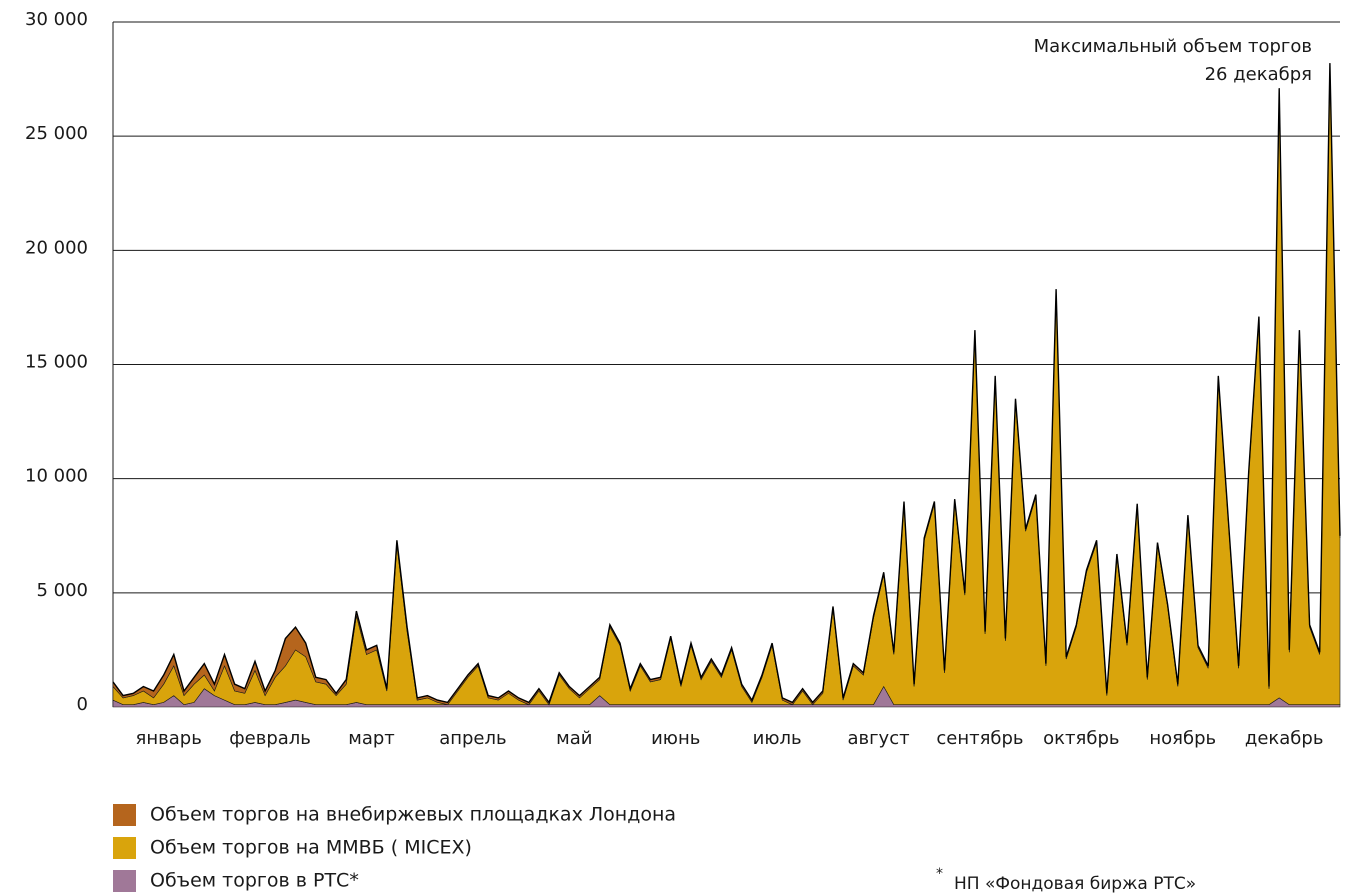 This screenshot has width=1361, height=896. Describe the element at coordinates (1258, 74) in the screenshot. I see `annotation: 26 декабря` at that location.